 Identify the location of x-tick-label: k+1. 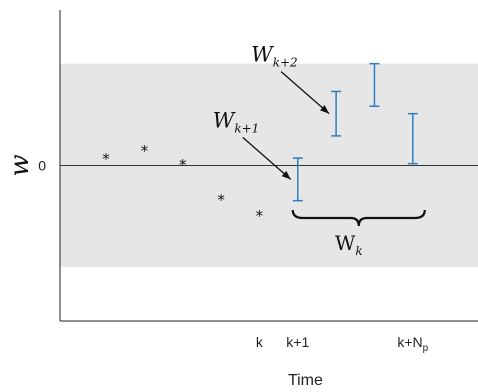
(297, 342).